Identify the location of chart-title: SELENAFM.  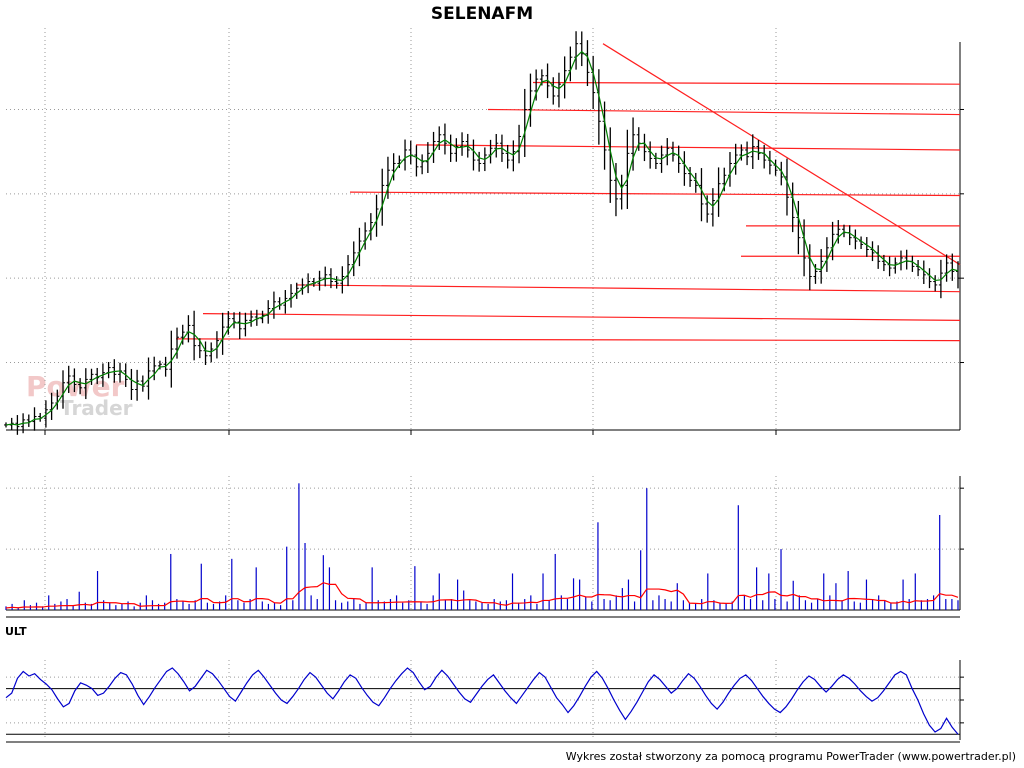
(482, 14).